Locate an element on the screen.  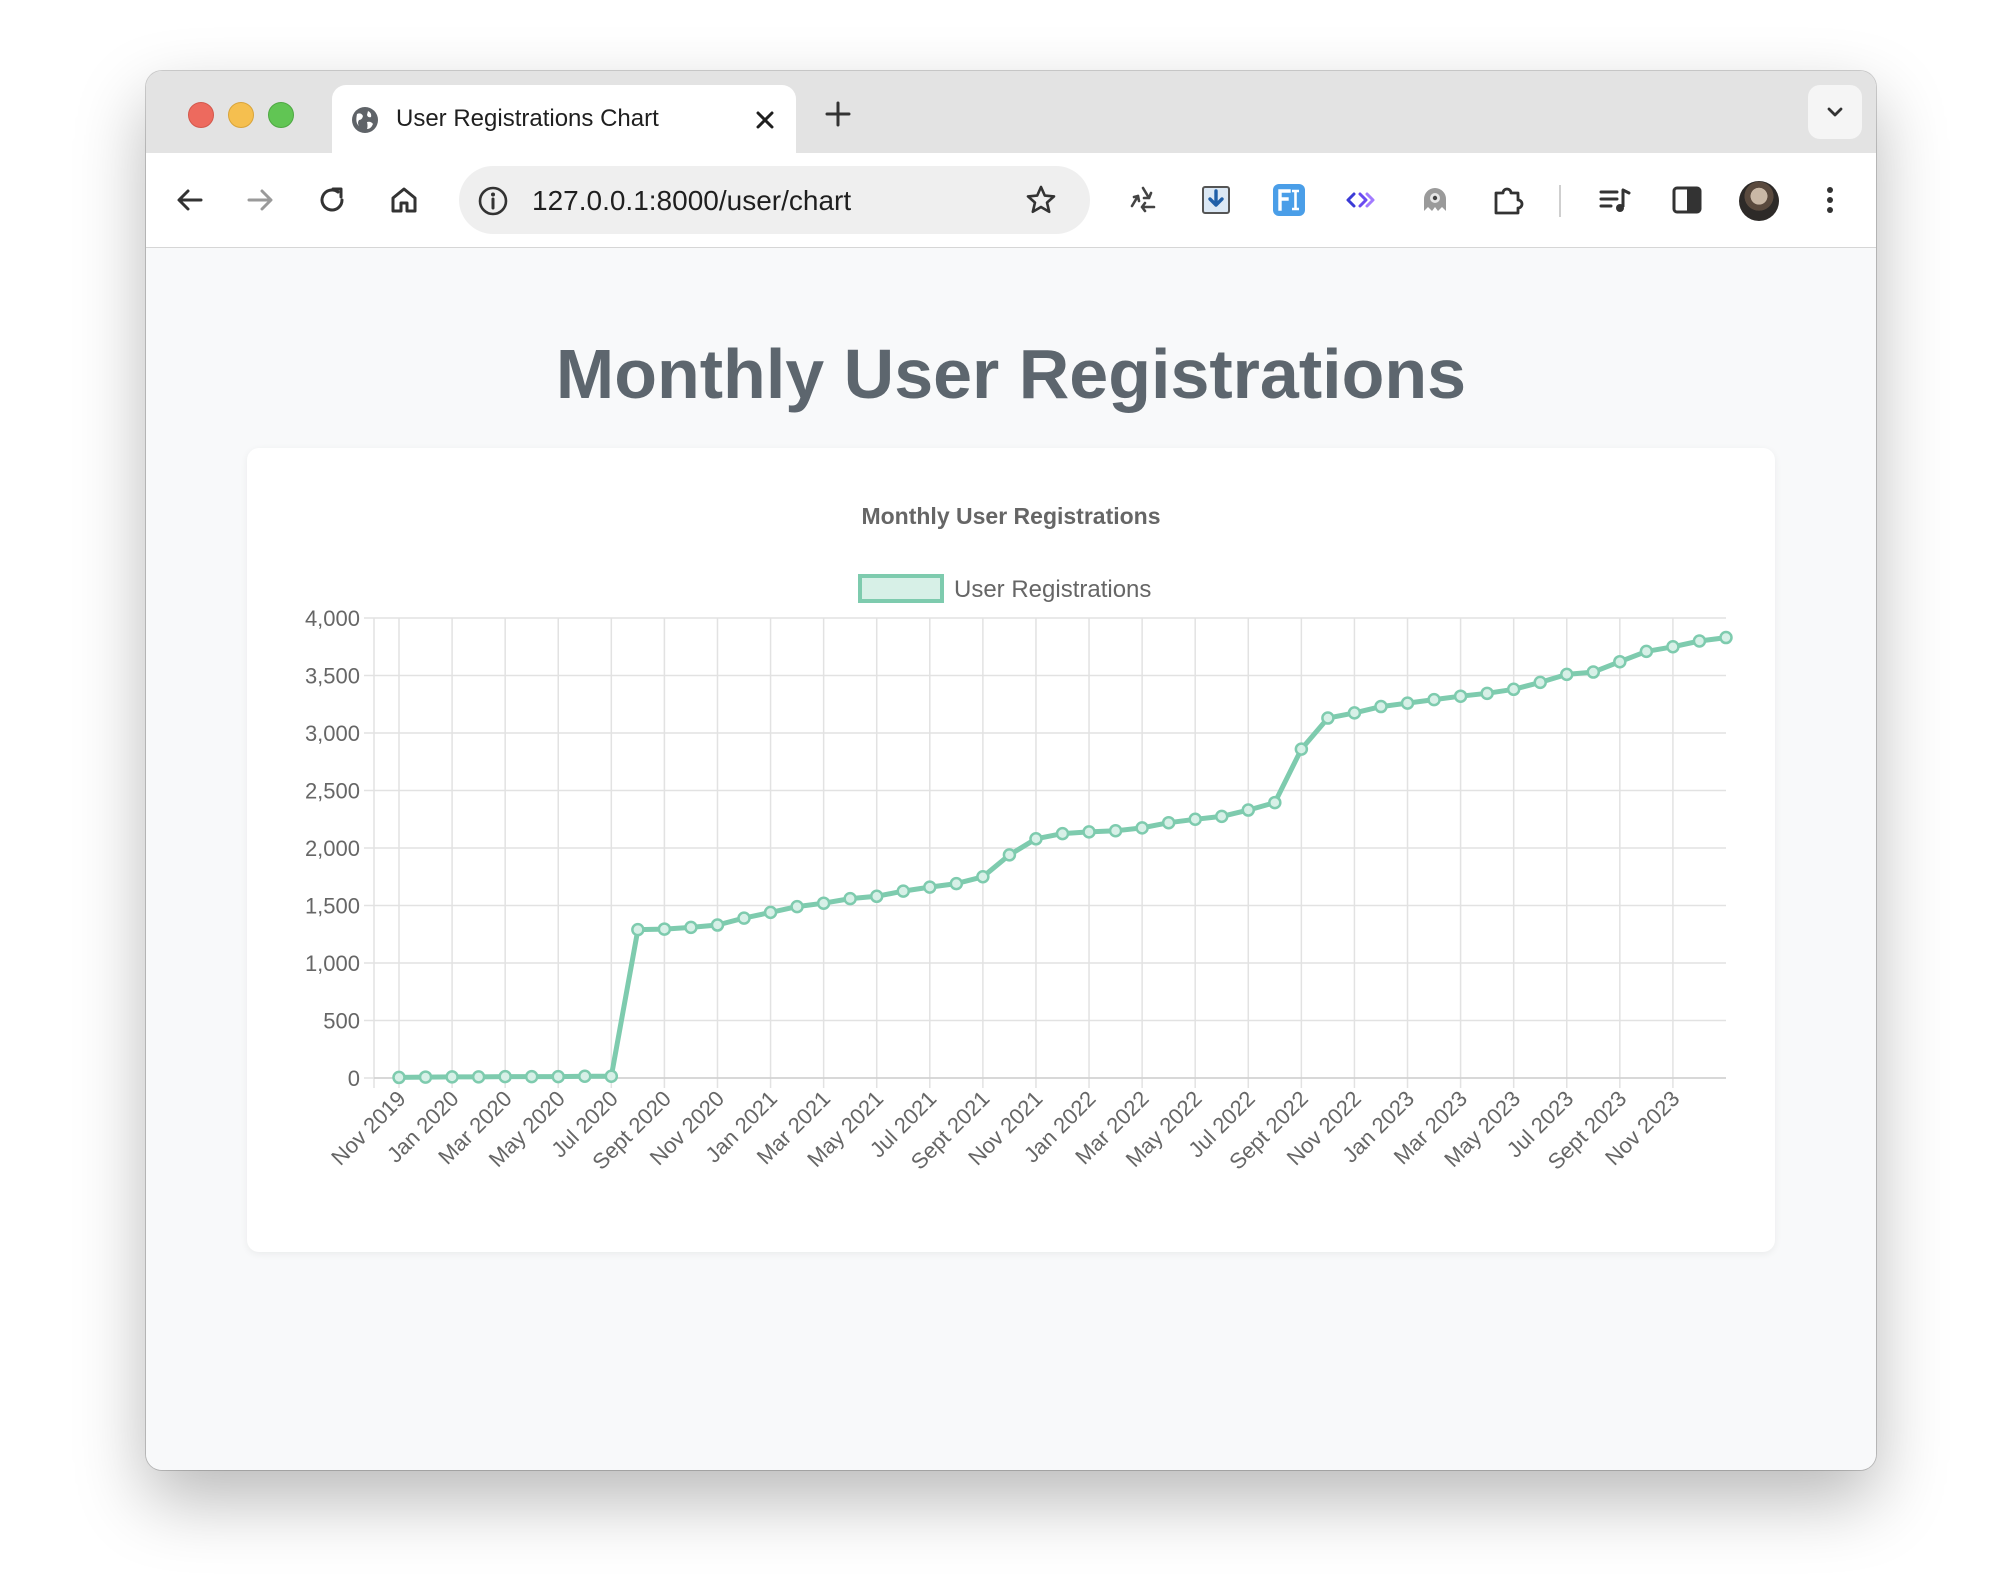
side-panel-icon is located at coordinates (1687, 200).